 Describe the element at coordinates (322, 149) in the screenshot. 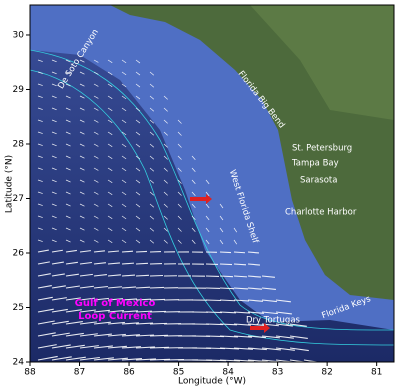

I see `place-label: St. Petersburg` at that location.